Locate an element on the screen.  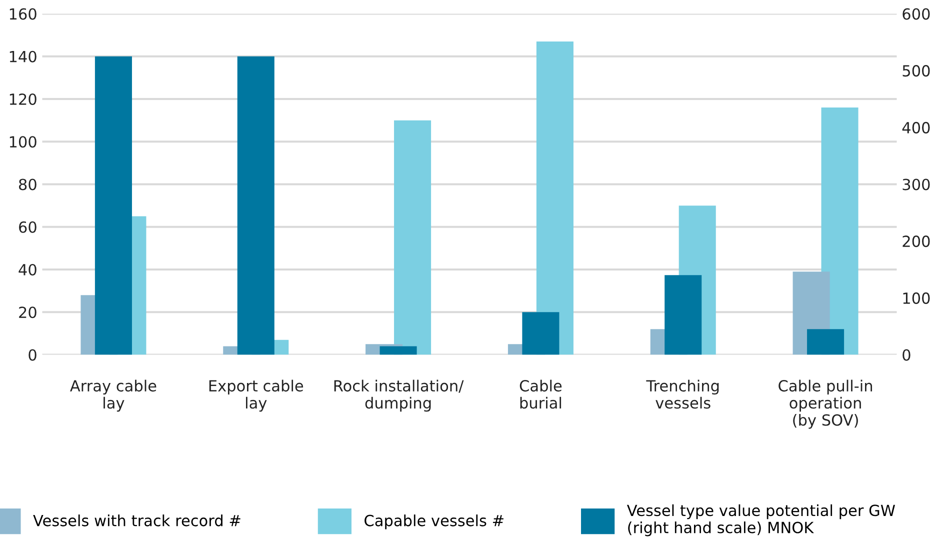
y2-tick-label: 500 is located at coordinates (916, 71).